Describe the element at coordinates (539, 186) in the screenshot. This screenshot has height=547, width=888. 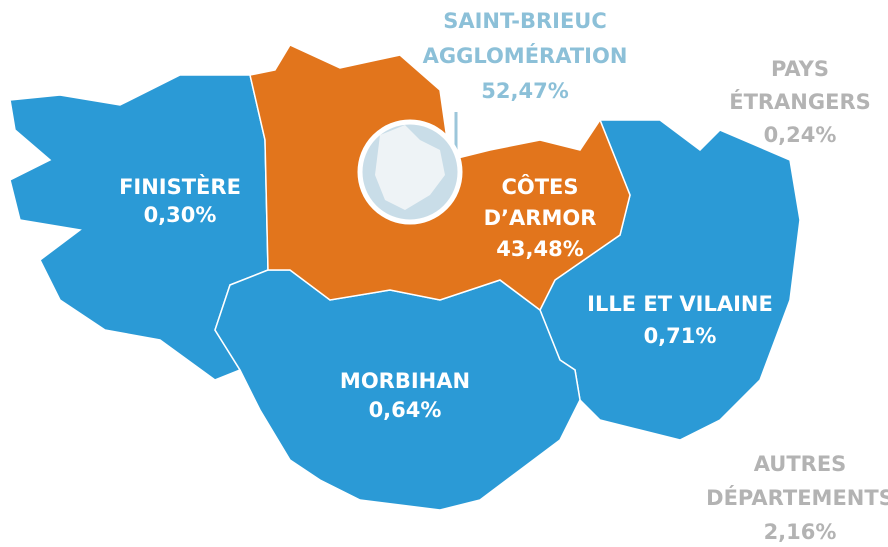
I see `region-name: CÔTES` at that location.